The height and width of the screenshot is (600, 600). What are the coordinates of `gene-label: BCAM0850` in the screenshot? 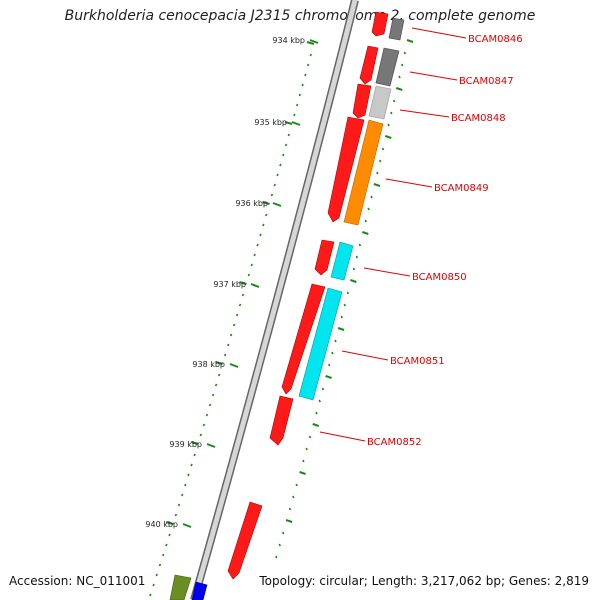 It's located at (439, 277).